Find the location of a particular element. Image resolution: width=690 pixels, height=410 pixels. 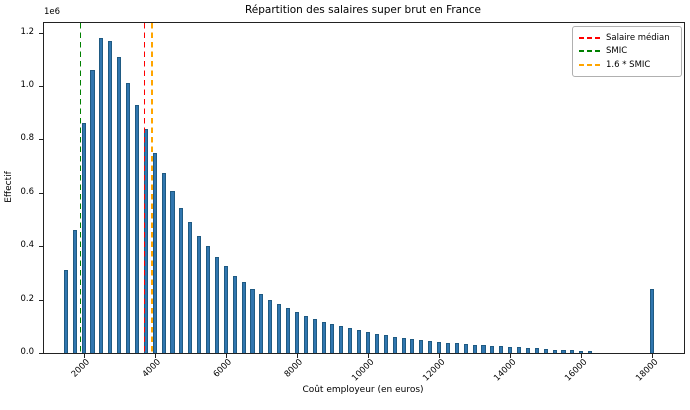

legend-label: Salaire médian is located at coordinates (638, 37).